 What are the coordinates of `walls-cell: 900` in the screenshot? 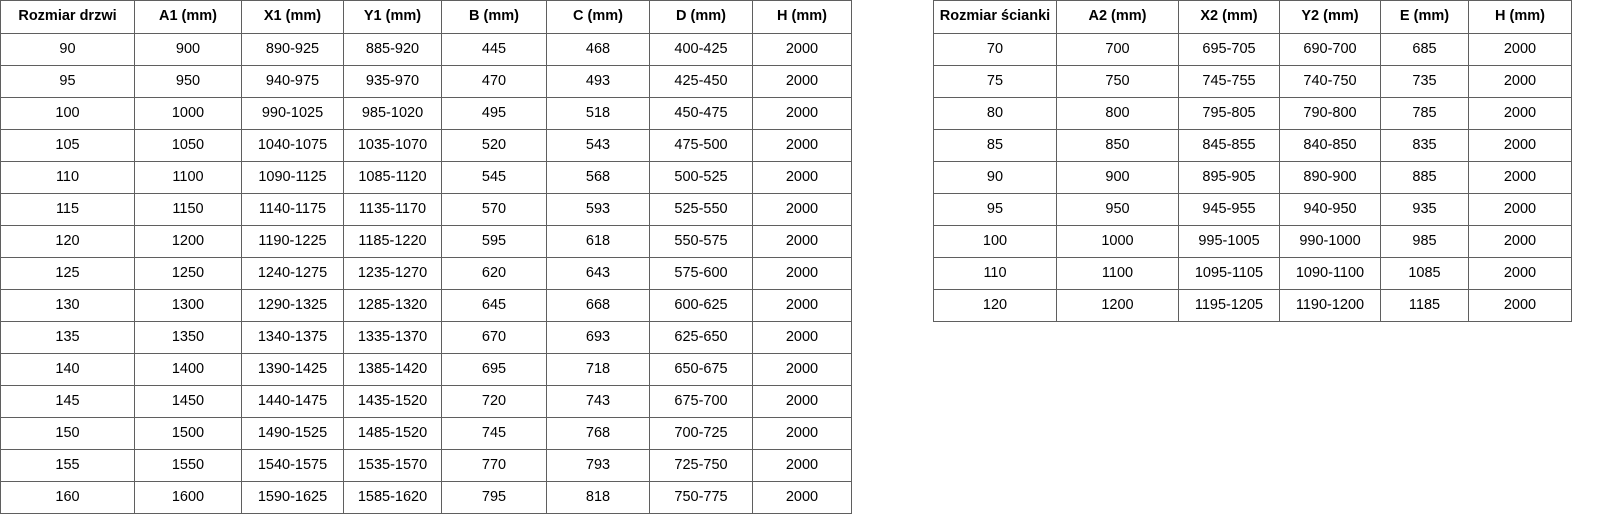 It's located at (1117, 177).